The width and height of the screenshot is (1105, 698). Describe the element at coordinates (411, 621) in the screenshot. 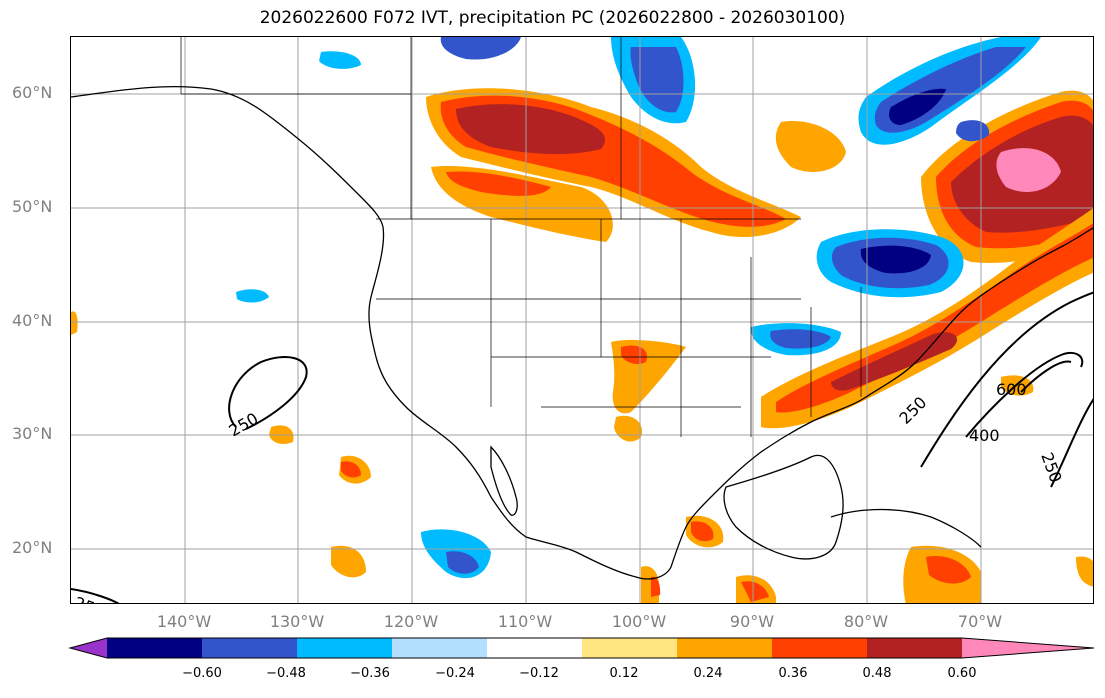

I see `lon-label-120w: 120°W` at that location.